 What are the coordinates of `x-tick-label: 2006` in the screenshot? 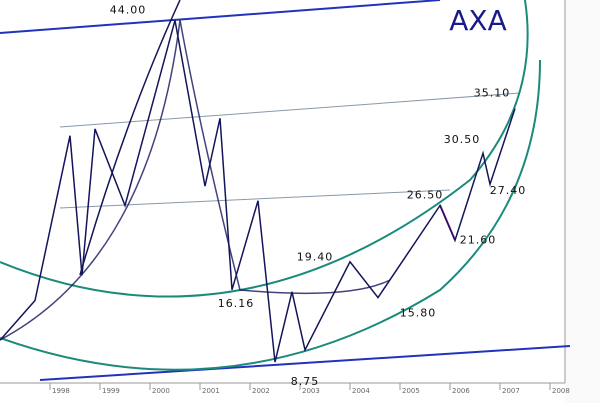 It's located at (461, 391).